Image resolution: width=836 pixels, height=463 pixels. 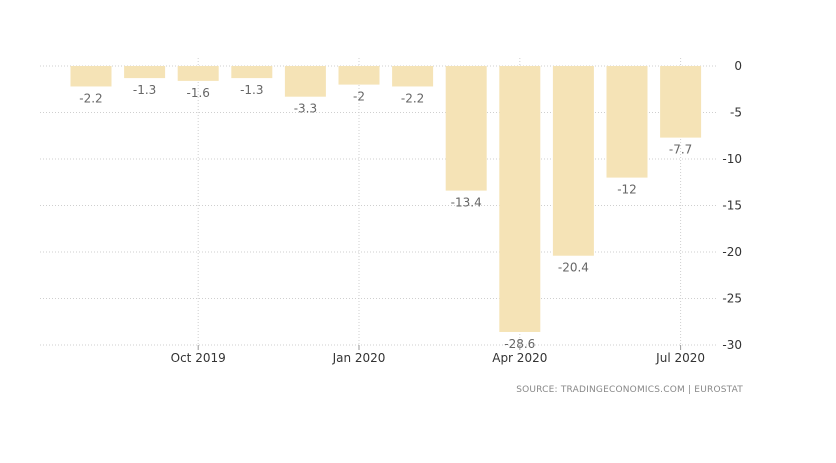 I want to click on x-tick-label: Jul 2020, so click(x=680, y=358).